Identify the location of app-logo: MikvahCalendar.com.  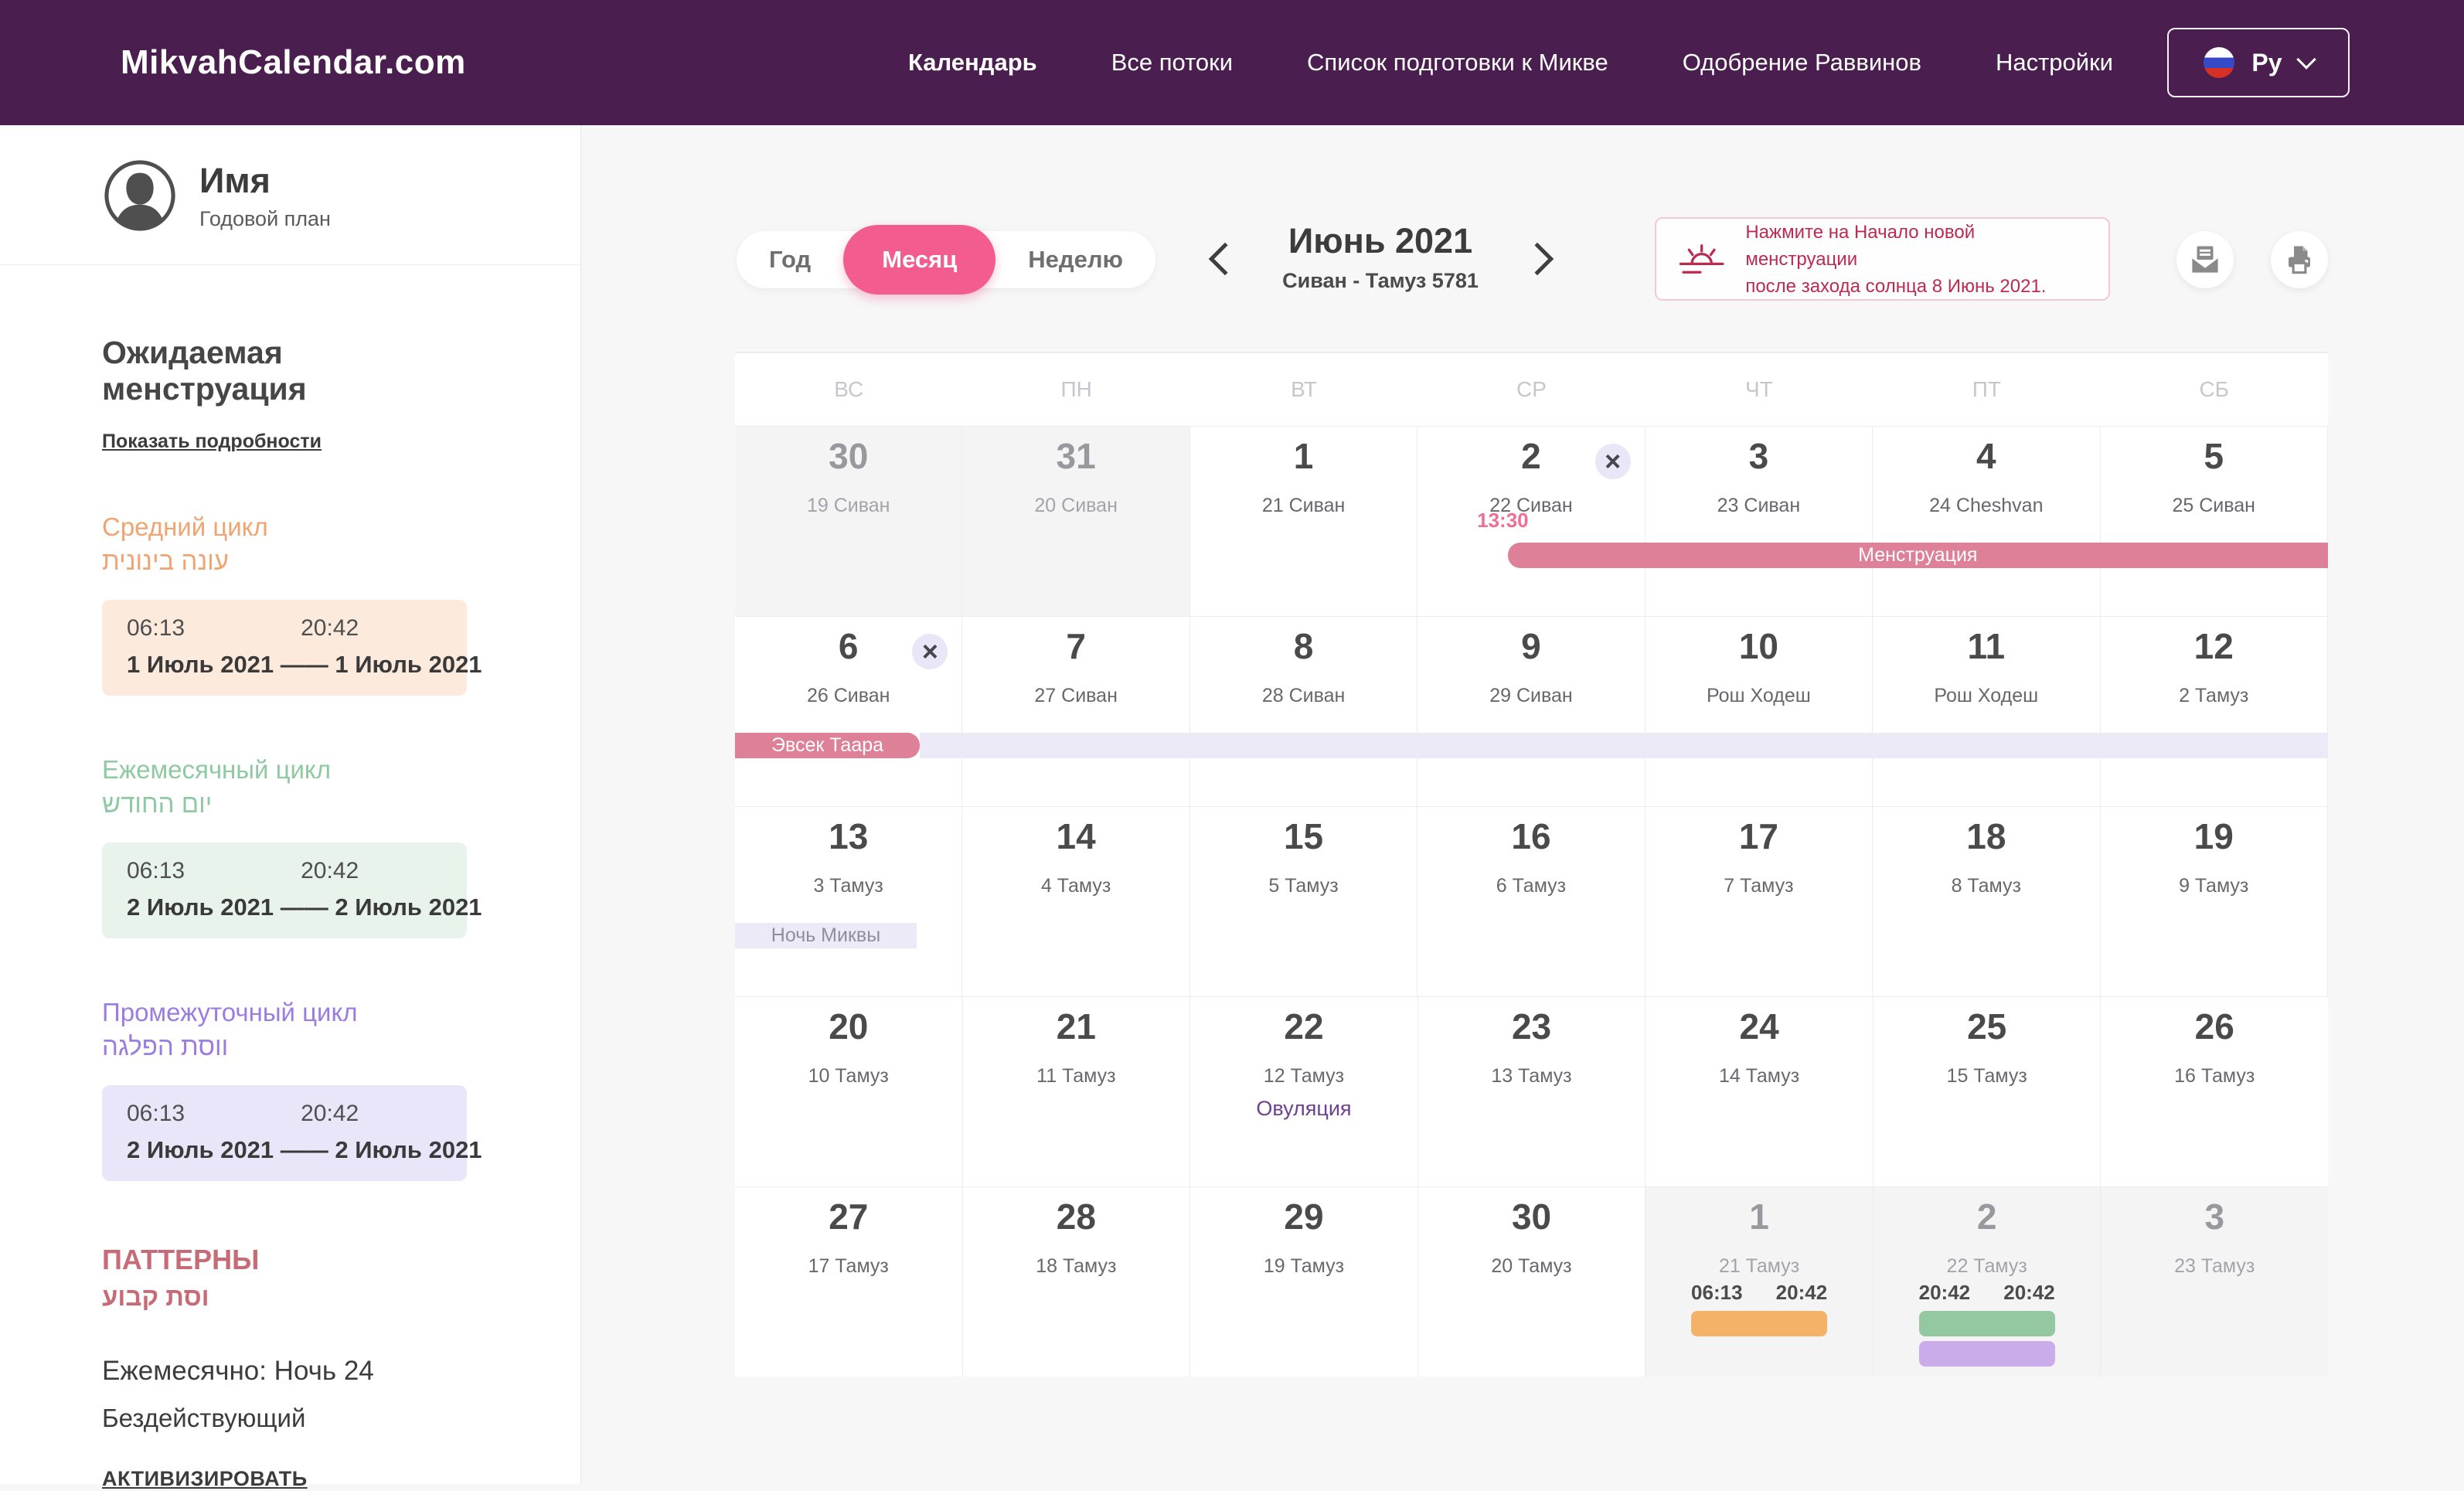
(293, 62).